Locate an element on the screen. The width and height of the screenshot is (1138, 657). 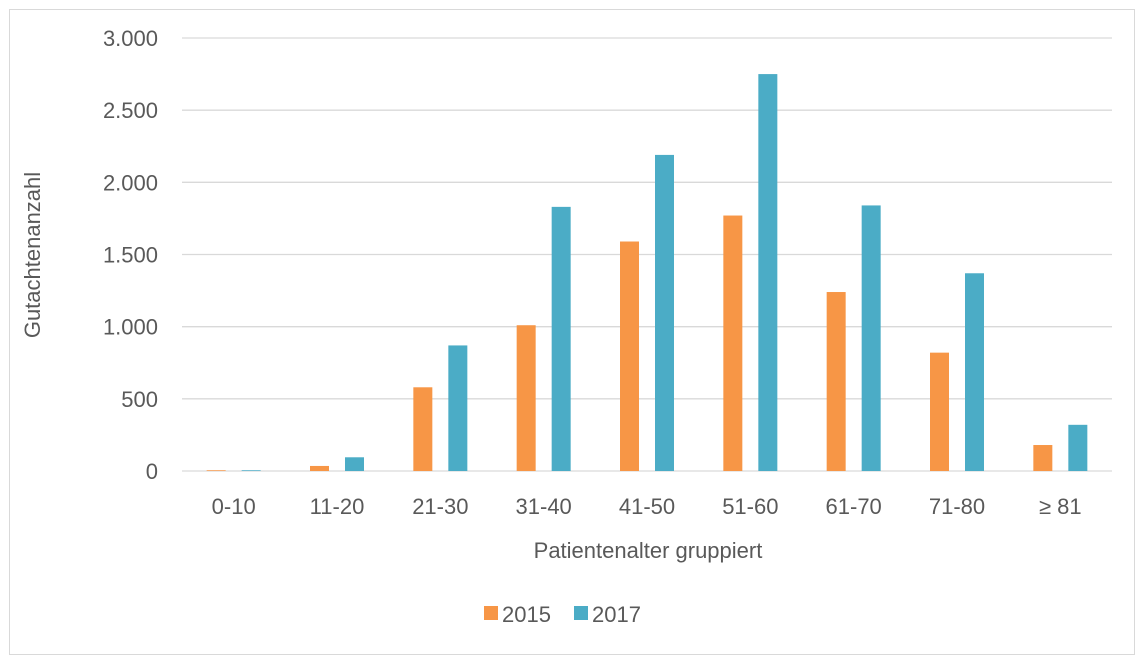
legend-label-2017: 2017 is located at coordinates (616, 614).